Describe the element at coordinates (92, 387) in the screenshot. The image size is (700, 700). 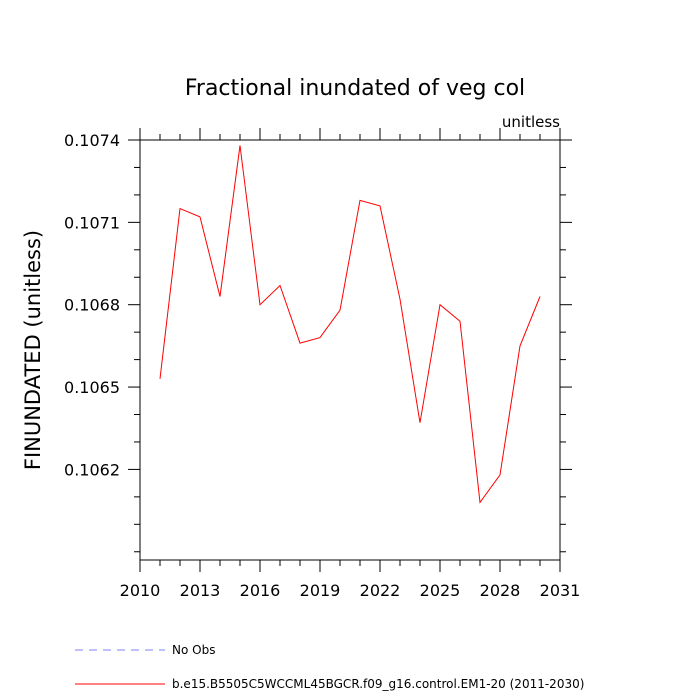
I see `y-tick-label: 0.1065` at that location.